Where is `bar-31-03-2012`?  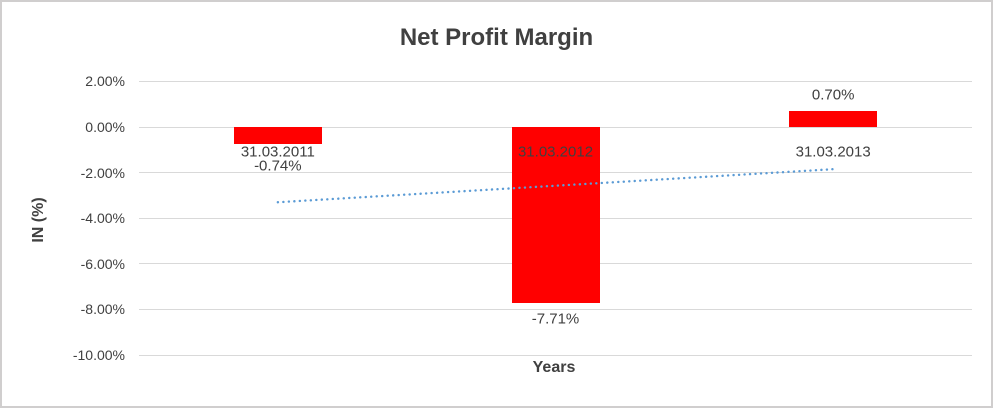 bar-31-03-2012 is located at coordinates (555, 215).